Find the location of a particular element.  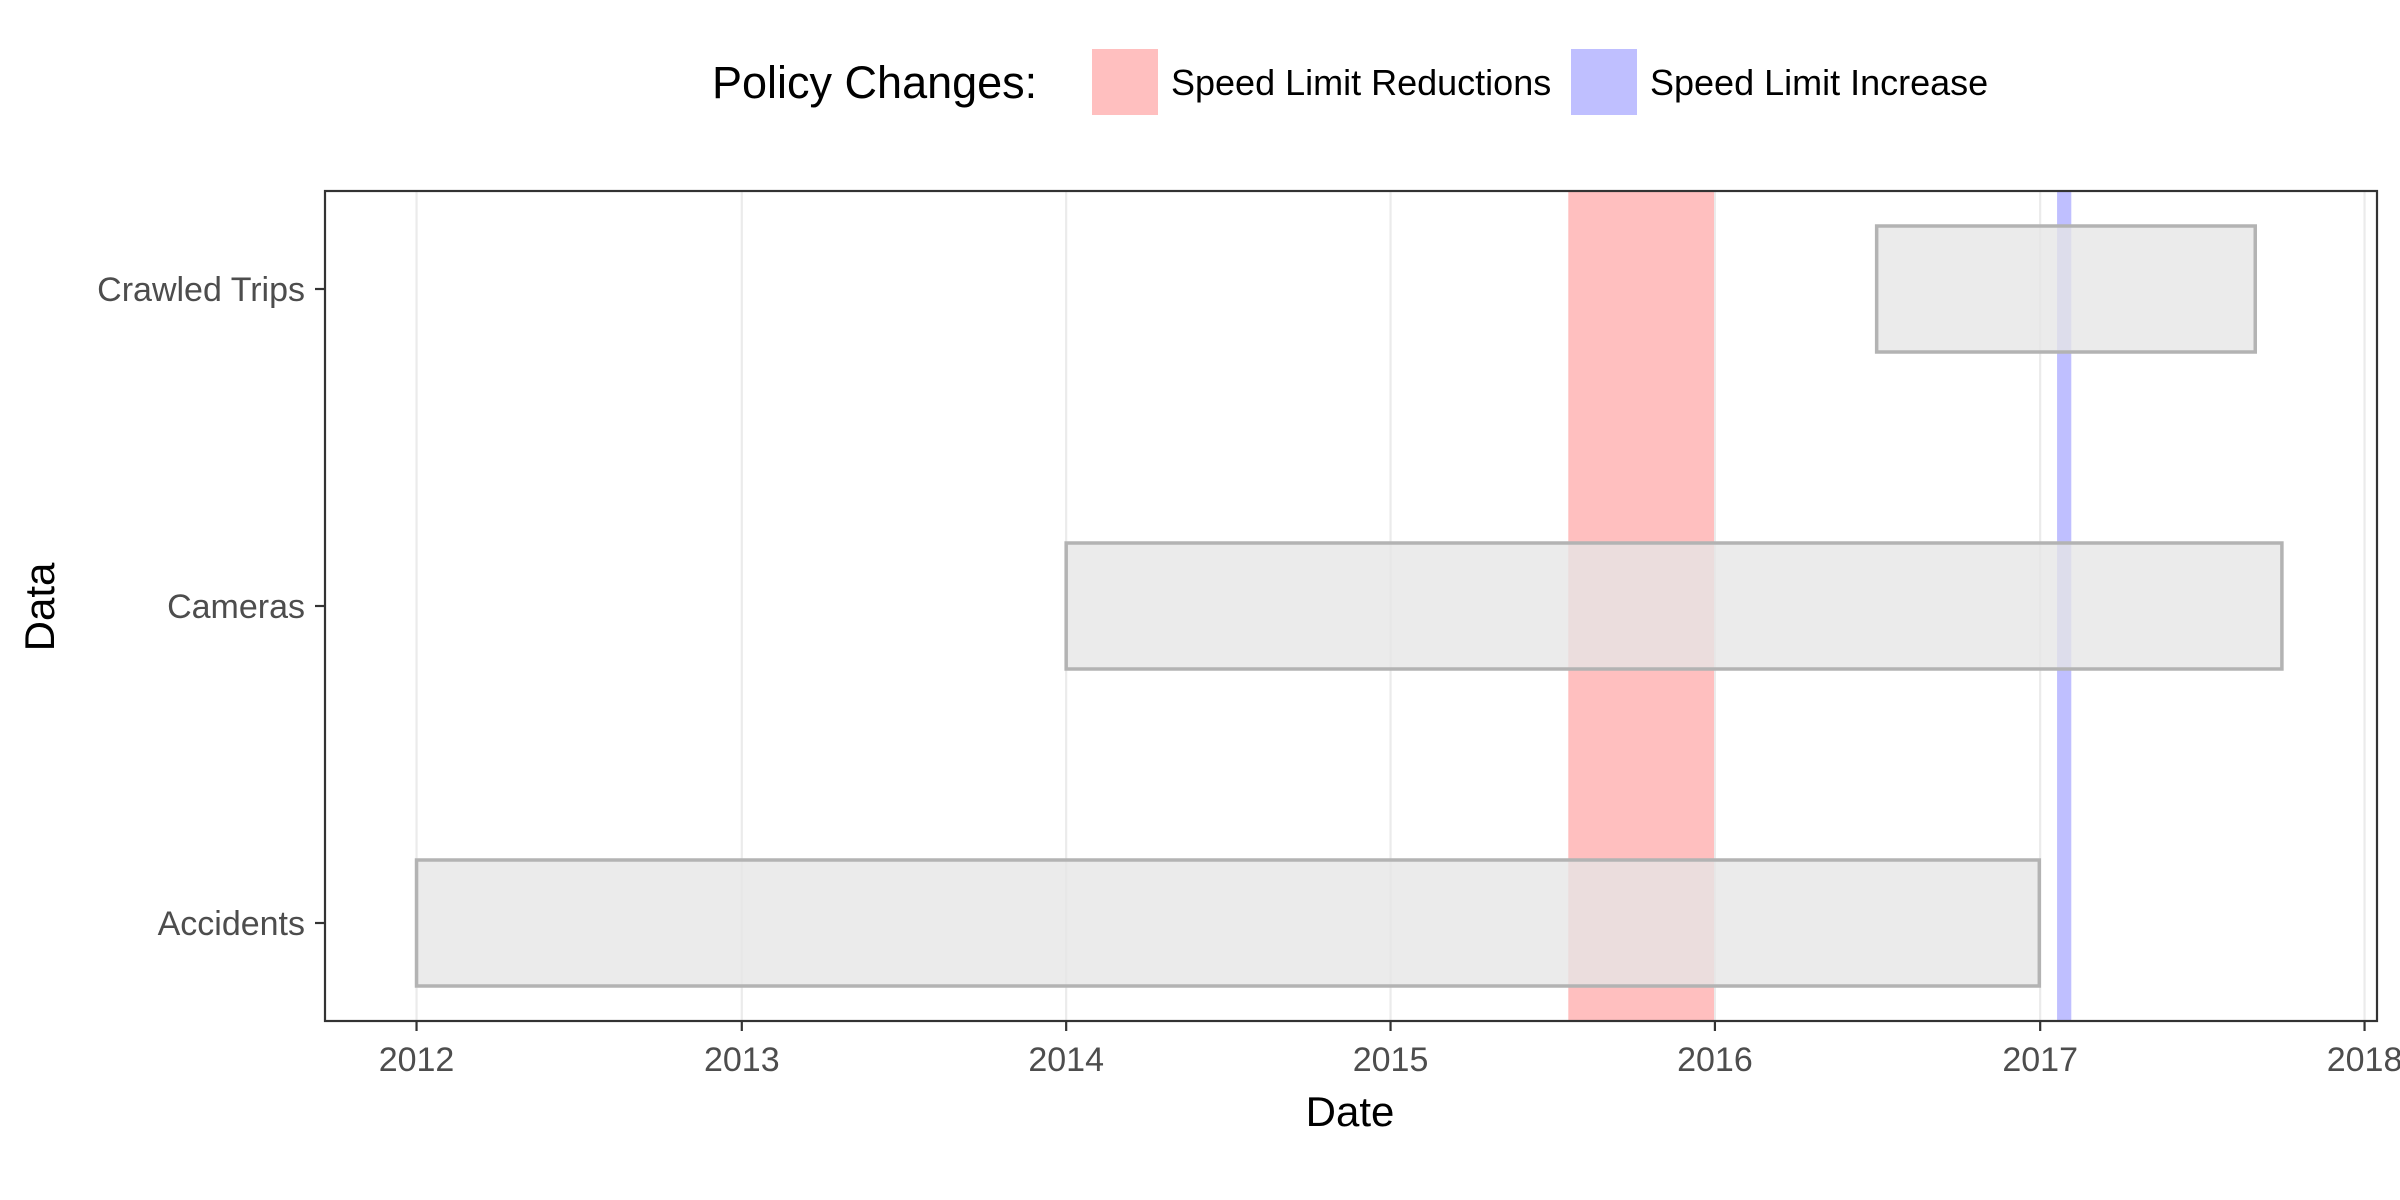

x-axis: 2012 2013 2014 2015 2016 2017 2018 is located at coordinates (1389, 1050).